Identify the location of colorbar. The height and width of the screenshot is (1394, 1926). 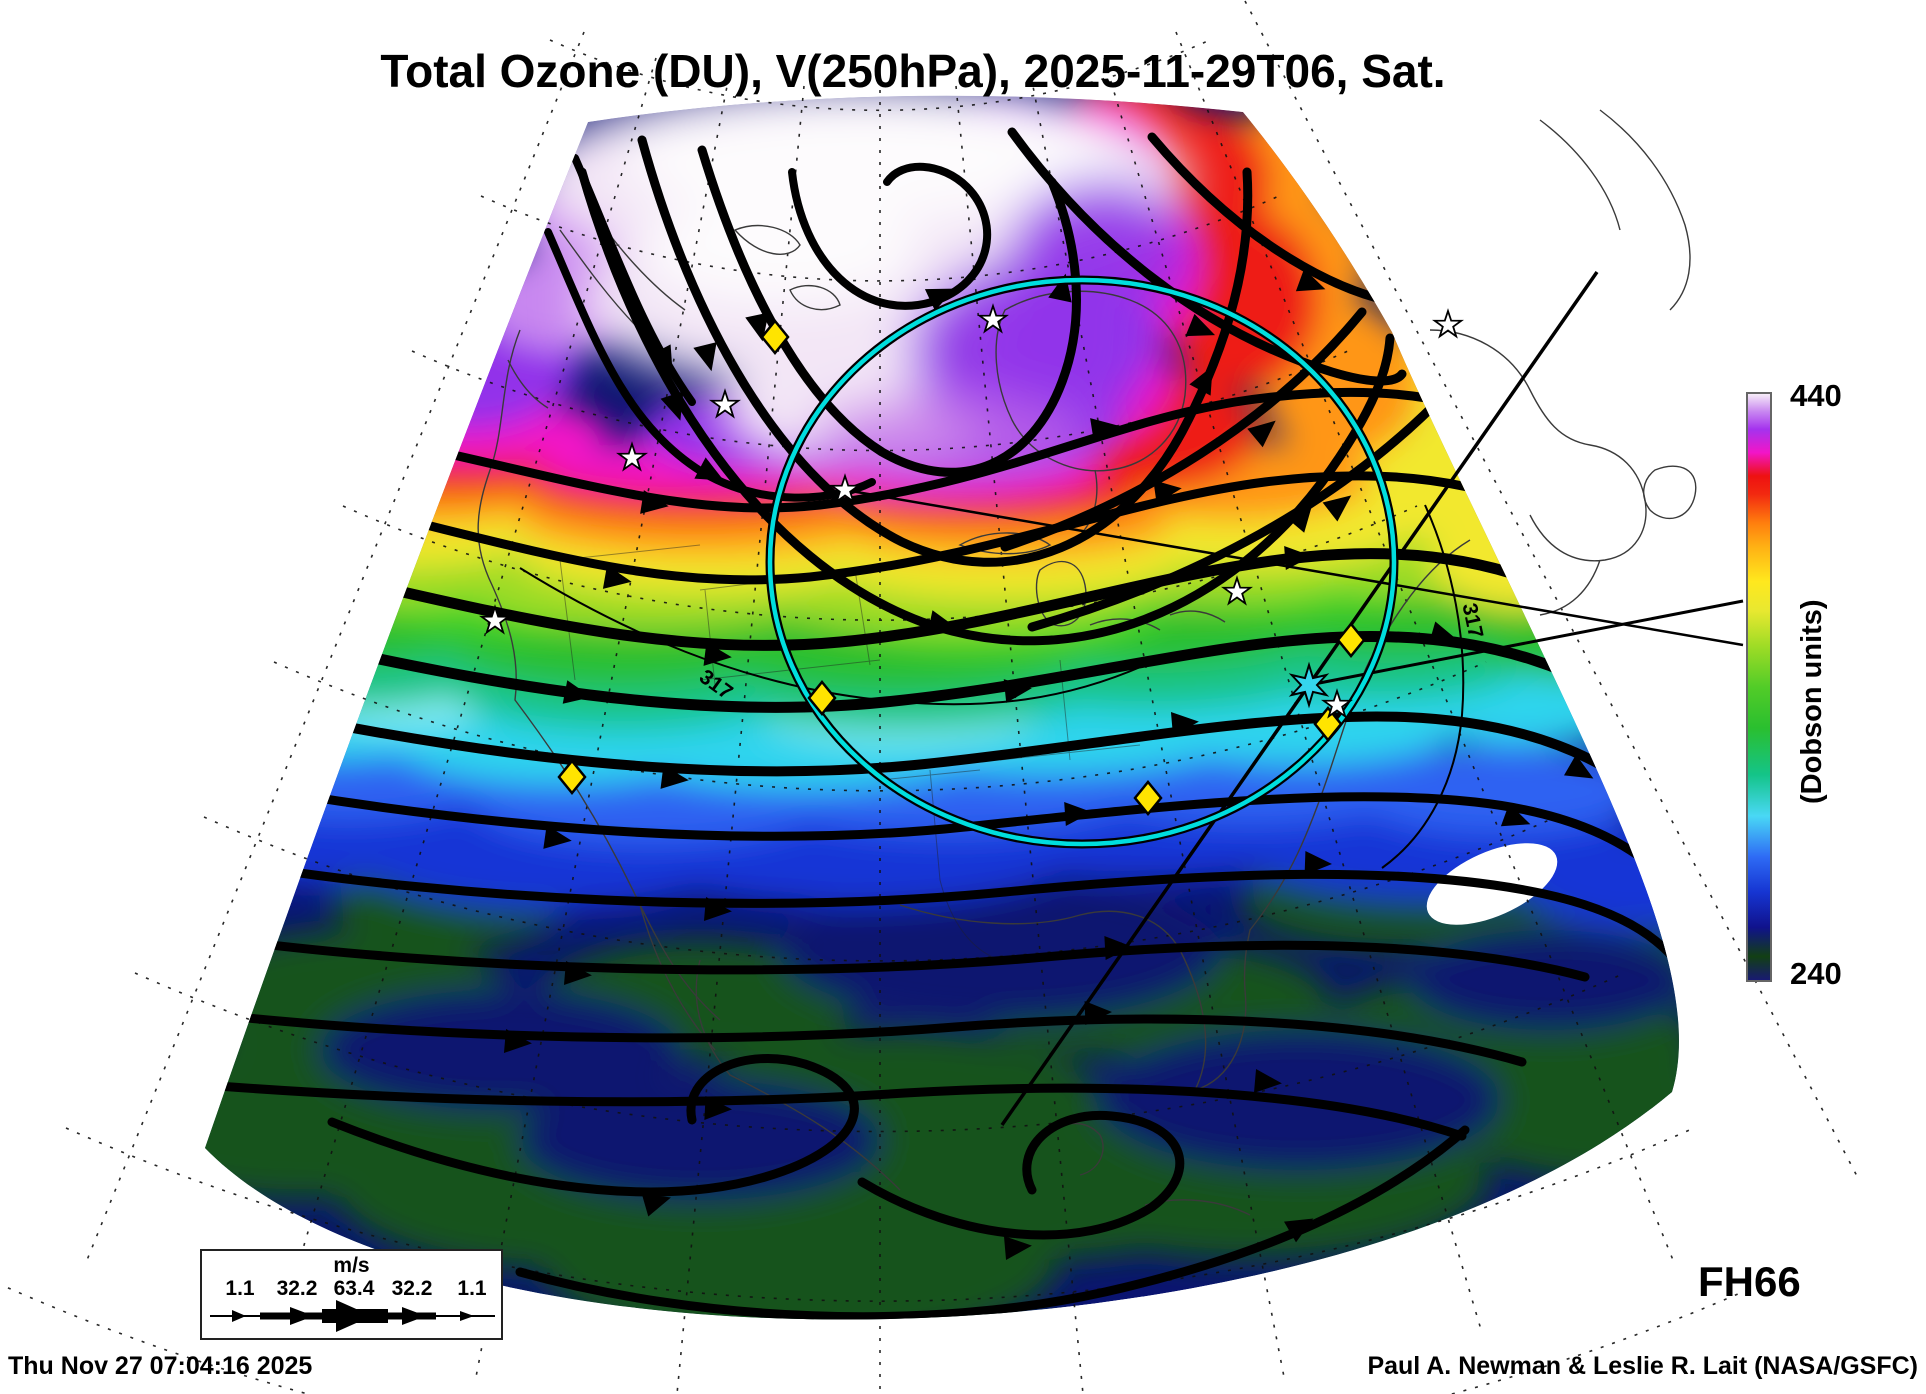
(1759, 687).